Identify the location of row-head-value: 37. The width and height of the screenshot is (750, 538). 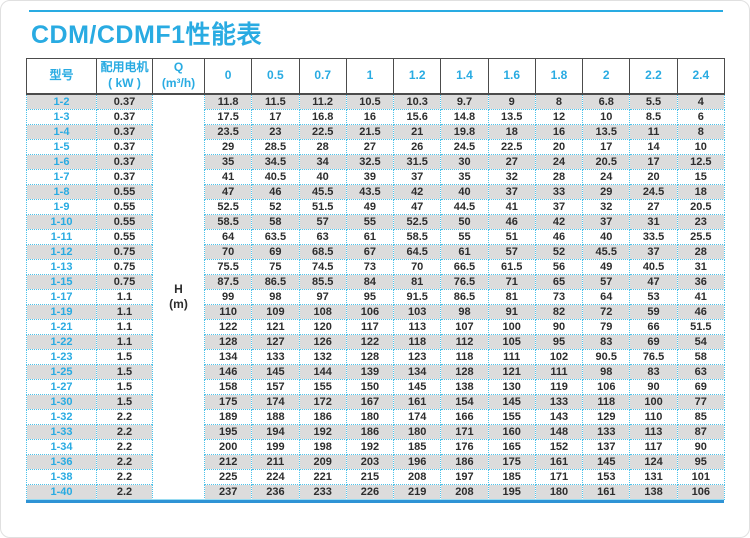
(606, 222).